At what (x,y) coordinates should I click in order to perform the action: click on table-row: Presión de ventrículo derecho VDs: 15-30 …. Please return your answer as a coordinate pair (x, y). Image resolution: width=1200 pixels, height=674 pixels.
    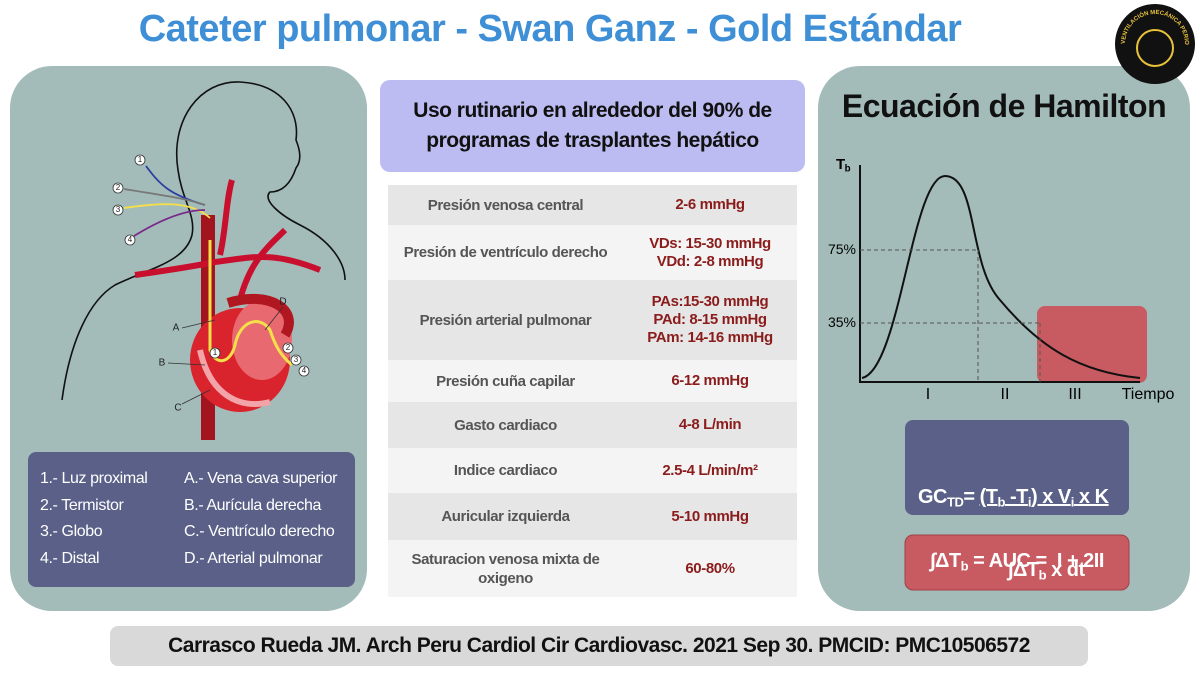
    Looking at the image, I should click on (592, 252).